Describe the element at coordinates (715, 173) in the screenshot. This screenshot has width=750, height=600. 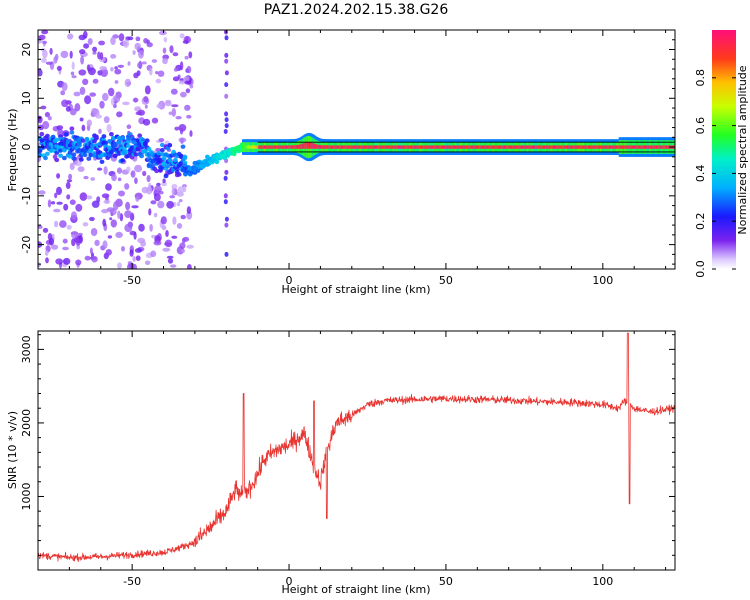
I see `colorbar-ticks: 0.0 0.2 0.4 0.6 0.8` at that location.